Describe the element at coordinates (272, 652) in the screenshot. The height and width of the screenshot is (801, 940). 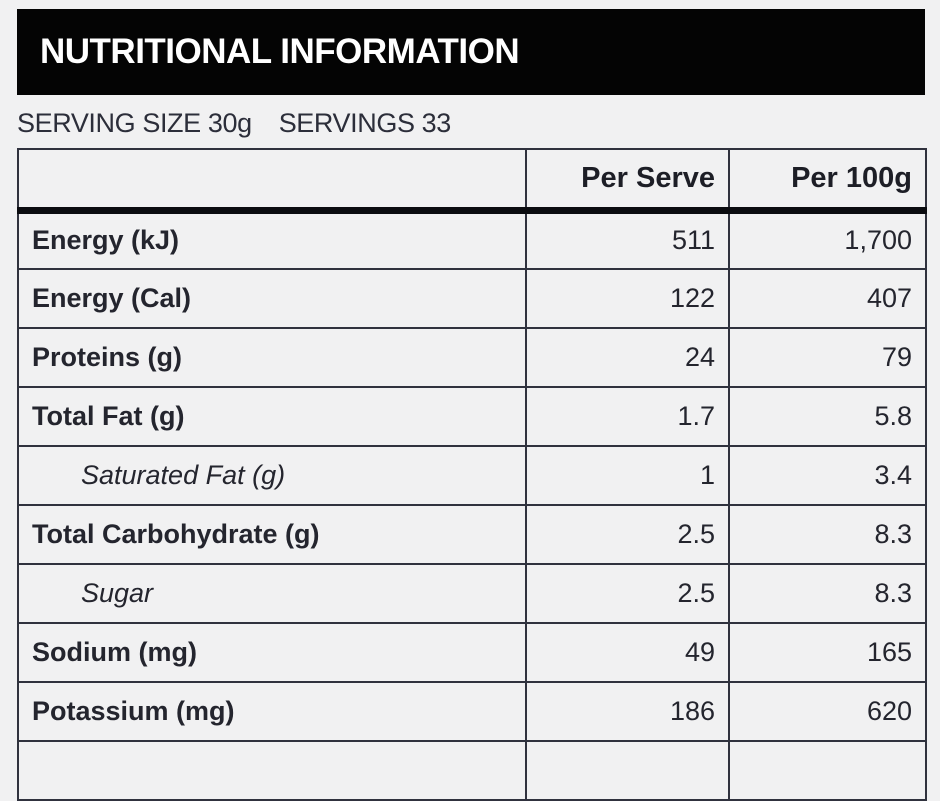
I see `nutrient-label: Sodium (mg)` at that location.